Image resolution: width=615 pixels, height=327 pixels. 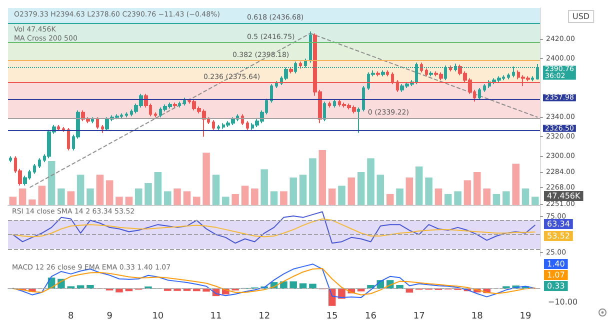 What do you see at coordinates (526, 317) in the screenshot?
I see `x-tick-label: 19` at bounding box center [526, 317].